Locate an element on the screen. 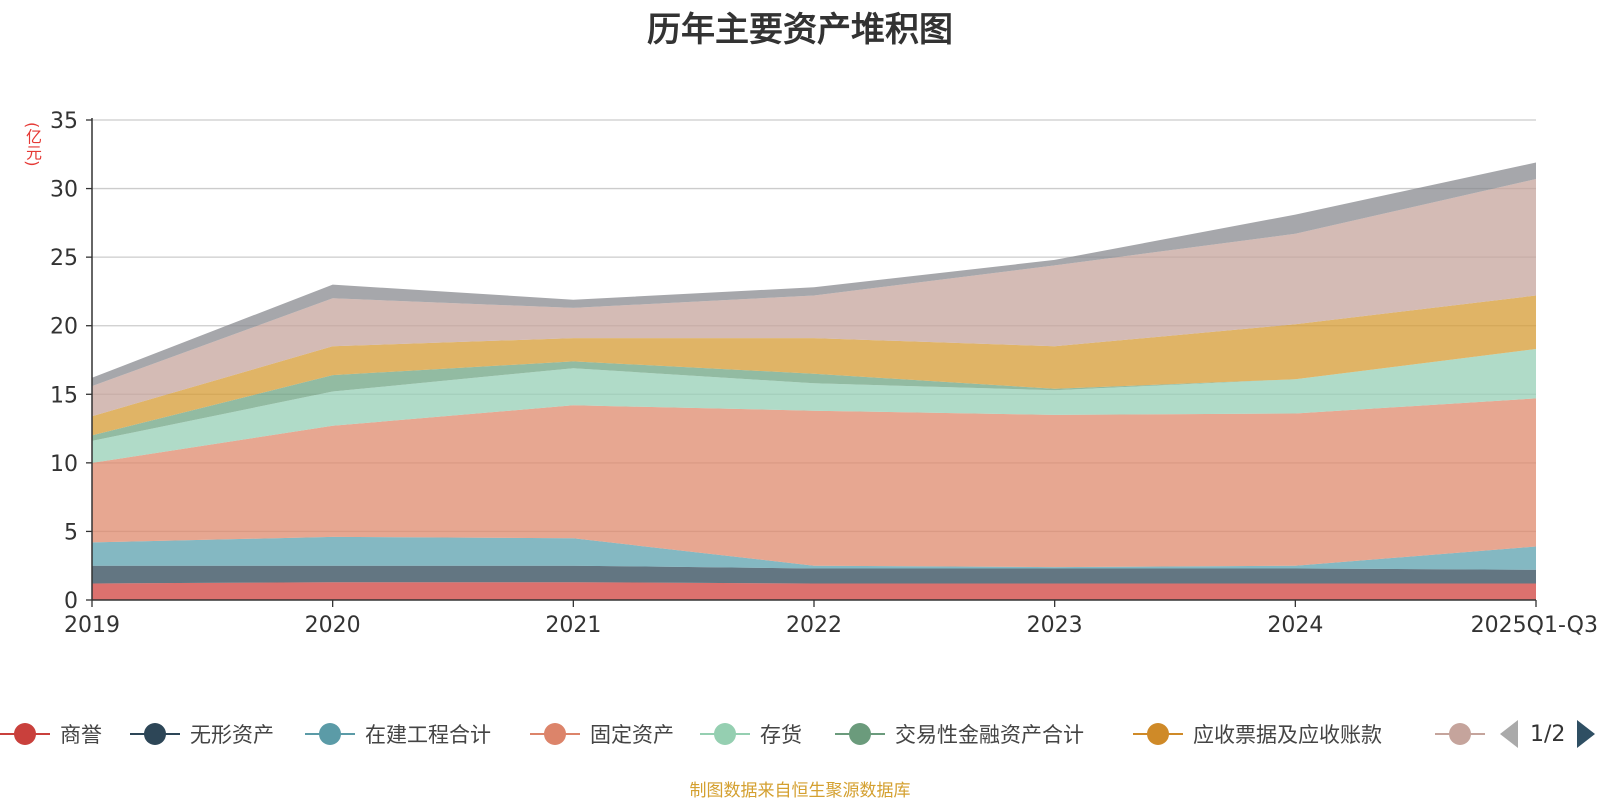  y-axis-unit-label: (亿元) is located at coordinates (32, 144).